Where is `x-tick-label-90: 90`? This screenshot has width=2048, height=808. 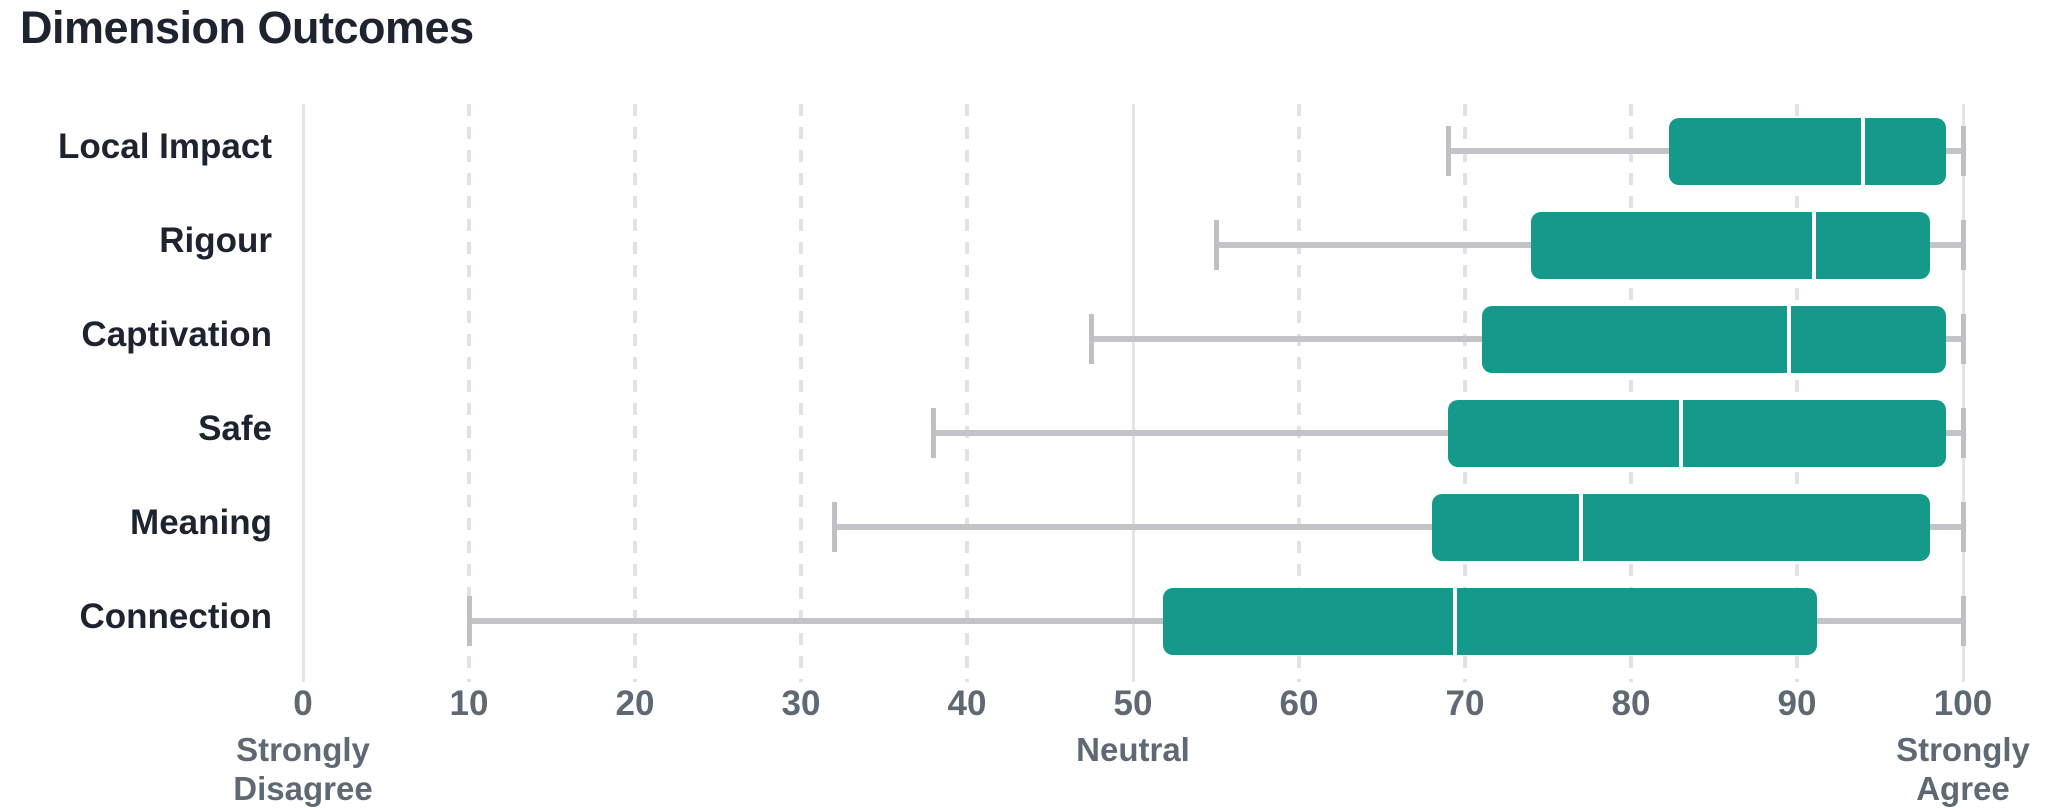 x-tick-label-90: 90 is located at coordinates (1797, 703).